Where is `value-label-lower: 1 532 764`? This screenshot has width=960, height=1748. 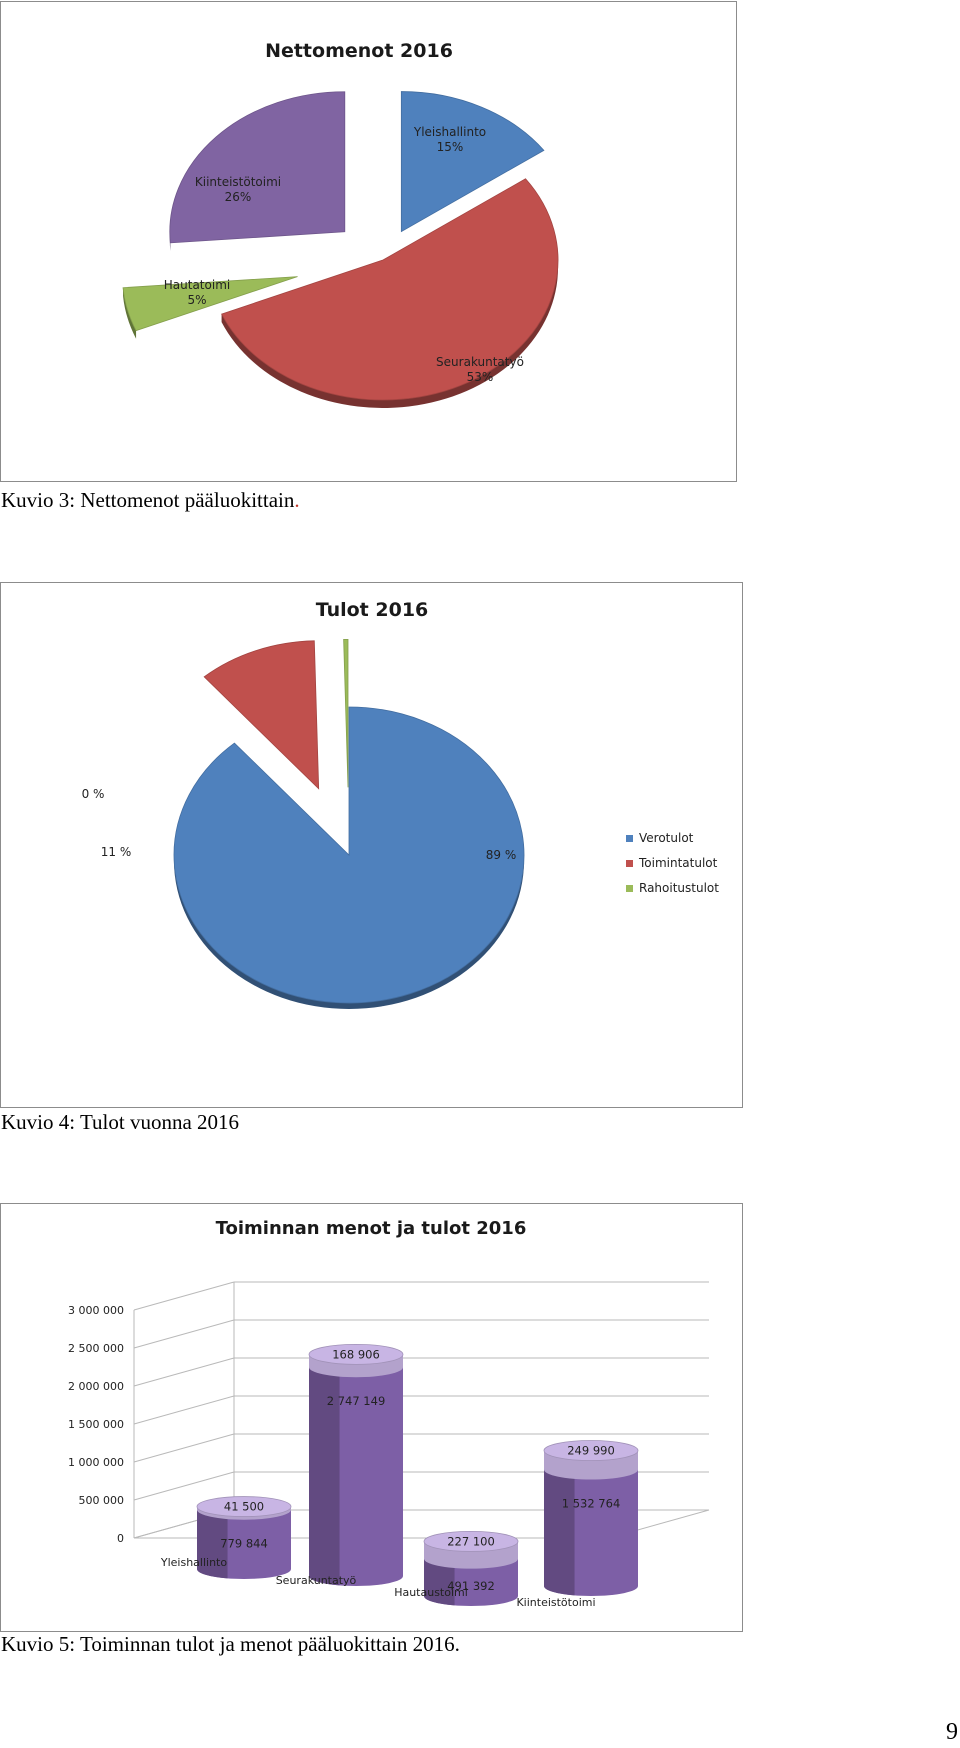 value-label-lower: 1 532 764 is located at coordinates (591, 1504).